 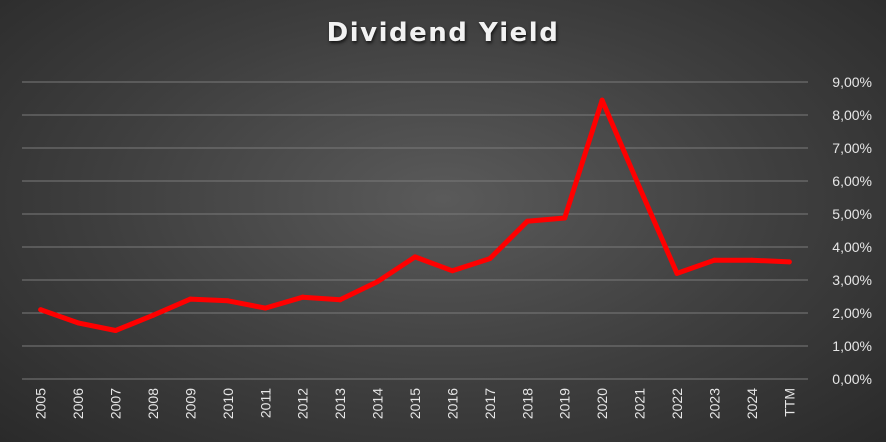 What do you see at coordinates (452, 403) in the screenshot?
I see `x-tick-label: 2016` at bounding box center [452, 403].